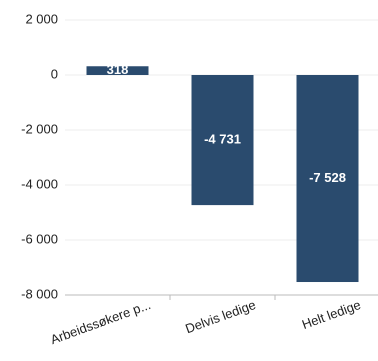 This screenshot has height=361, width=378. Describe the element at coordinates (54, 73) in the screenshot. I see `y-tick-label: 0` at that location.